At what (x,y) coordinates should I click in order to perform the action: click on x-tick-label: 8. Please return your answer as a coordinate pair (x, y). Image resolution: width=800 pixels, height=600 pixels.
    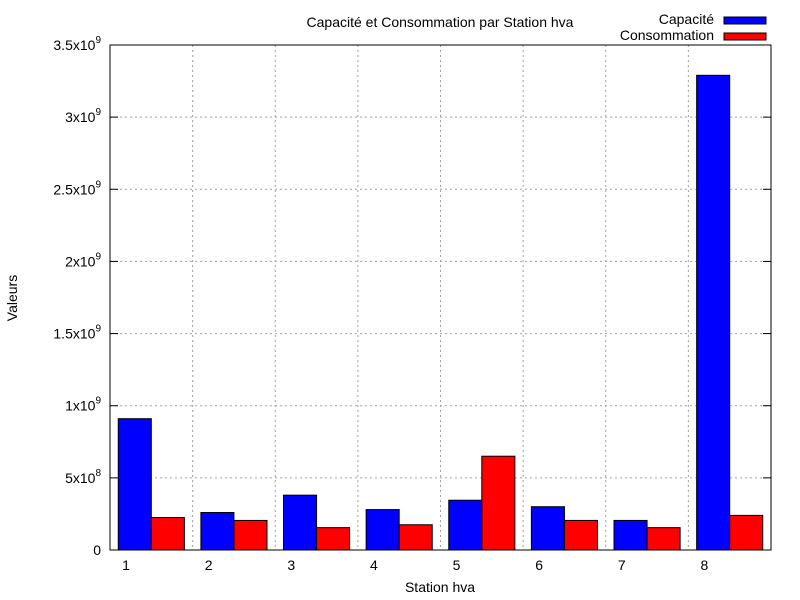
    Looking at the image, I should click on (704, 565).